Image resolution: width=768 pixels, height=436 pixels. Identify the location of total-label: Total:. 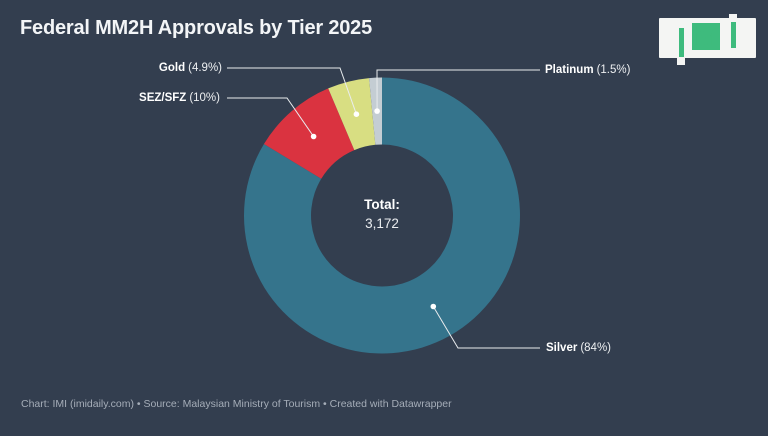
(382, 204).